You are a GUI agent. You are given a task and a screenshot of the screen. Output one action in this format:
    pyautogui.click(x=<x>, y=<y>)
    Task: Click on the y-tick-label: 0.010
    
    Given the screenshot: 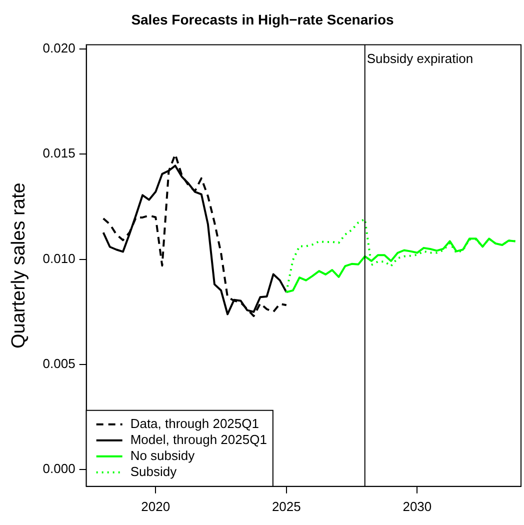 What is the action you would take?
    pyautogui.click(x=59, y=258)
    